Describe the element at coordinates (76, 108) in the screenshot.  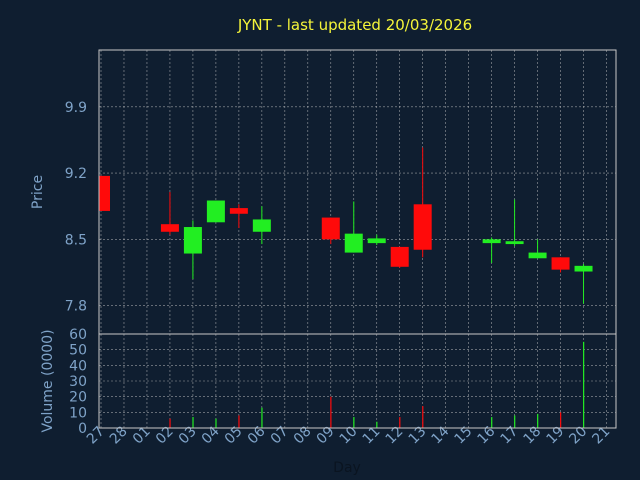
I see `price-tick-label: 9.9` at that location.